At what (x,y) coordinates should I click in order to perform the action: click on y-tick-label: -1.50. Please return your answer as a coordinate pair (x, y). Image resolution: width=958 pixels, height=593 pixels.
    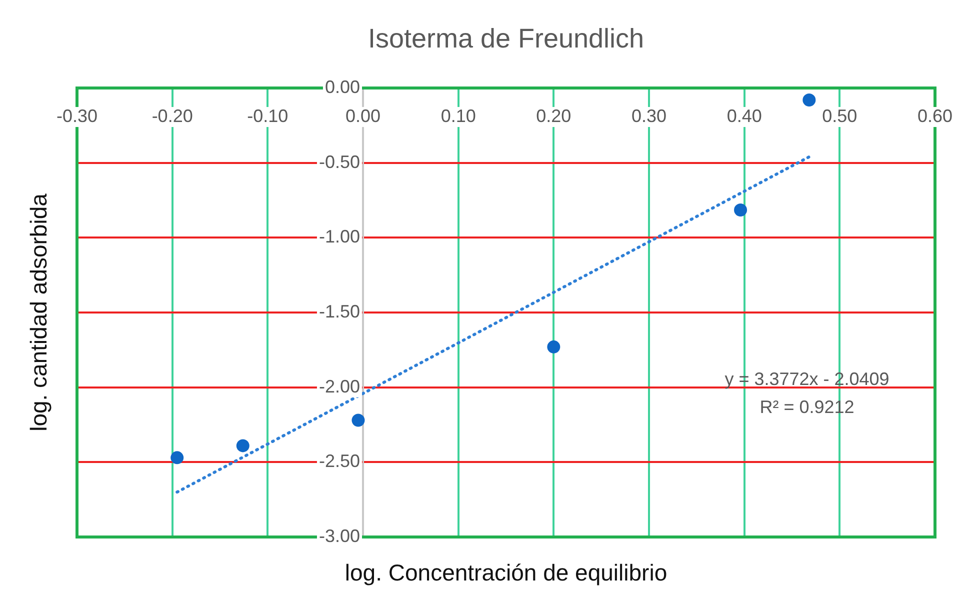
    Looking at the image, I should click on (339, 311).